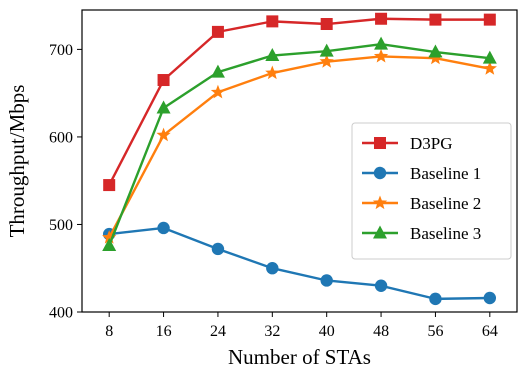  I want to click on y-axis-label: Throughput/Mbps, so click(17, 161).